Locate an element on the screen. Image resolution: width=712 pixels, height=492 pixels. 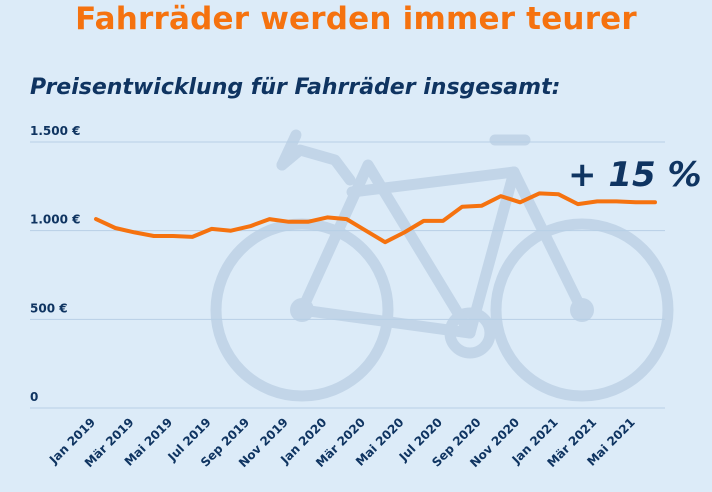
y-tick-label: 500 € is located at coordinates (49, 308).